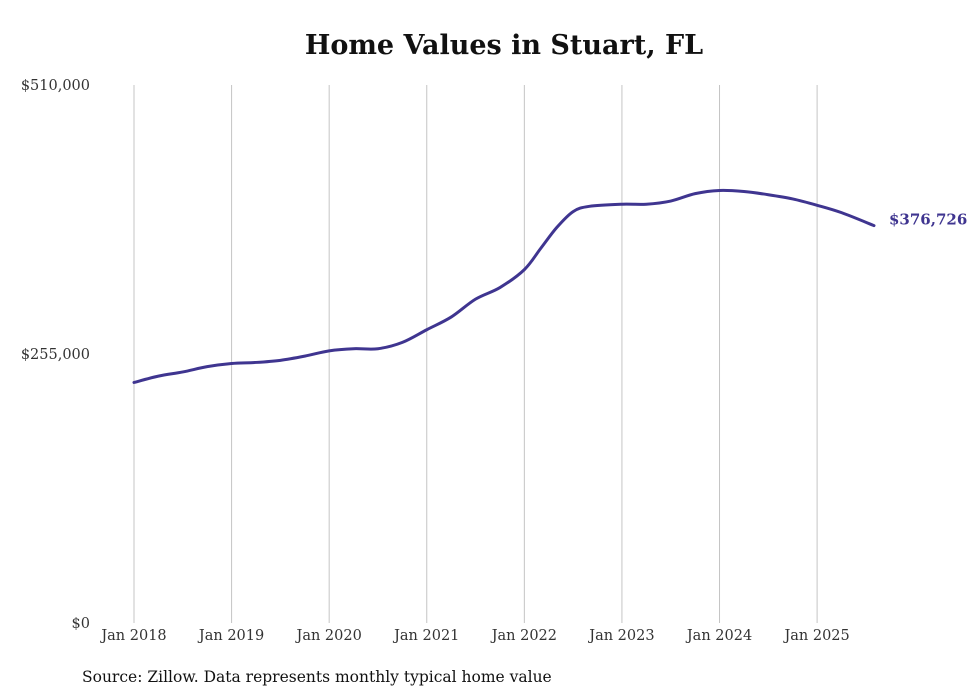 This screenshot has width=980, height=699. Describe the element at coordinates (55, 86) in the screenshot. I see `y-tick-label: $510,000` at that location.